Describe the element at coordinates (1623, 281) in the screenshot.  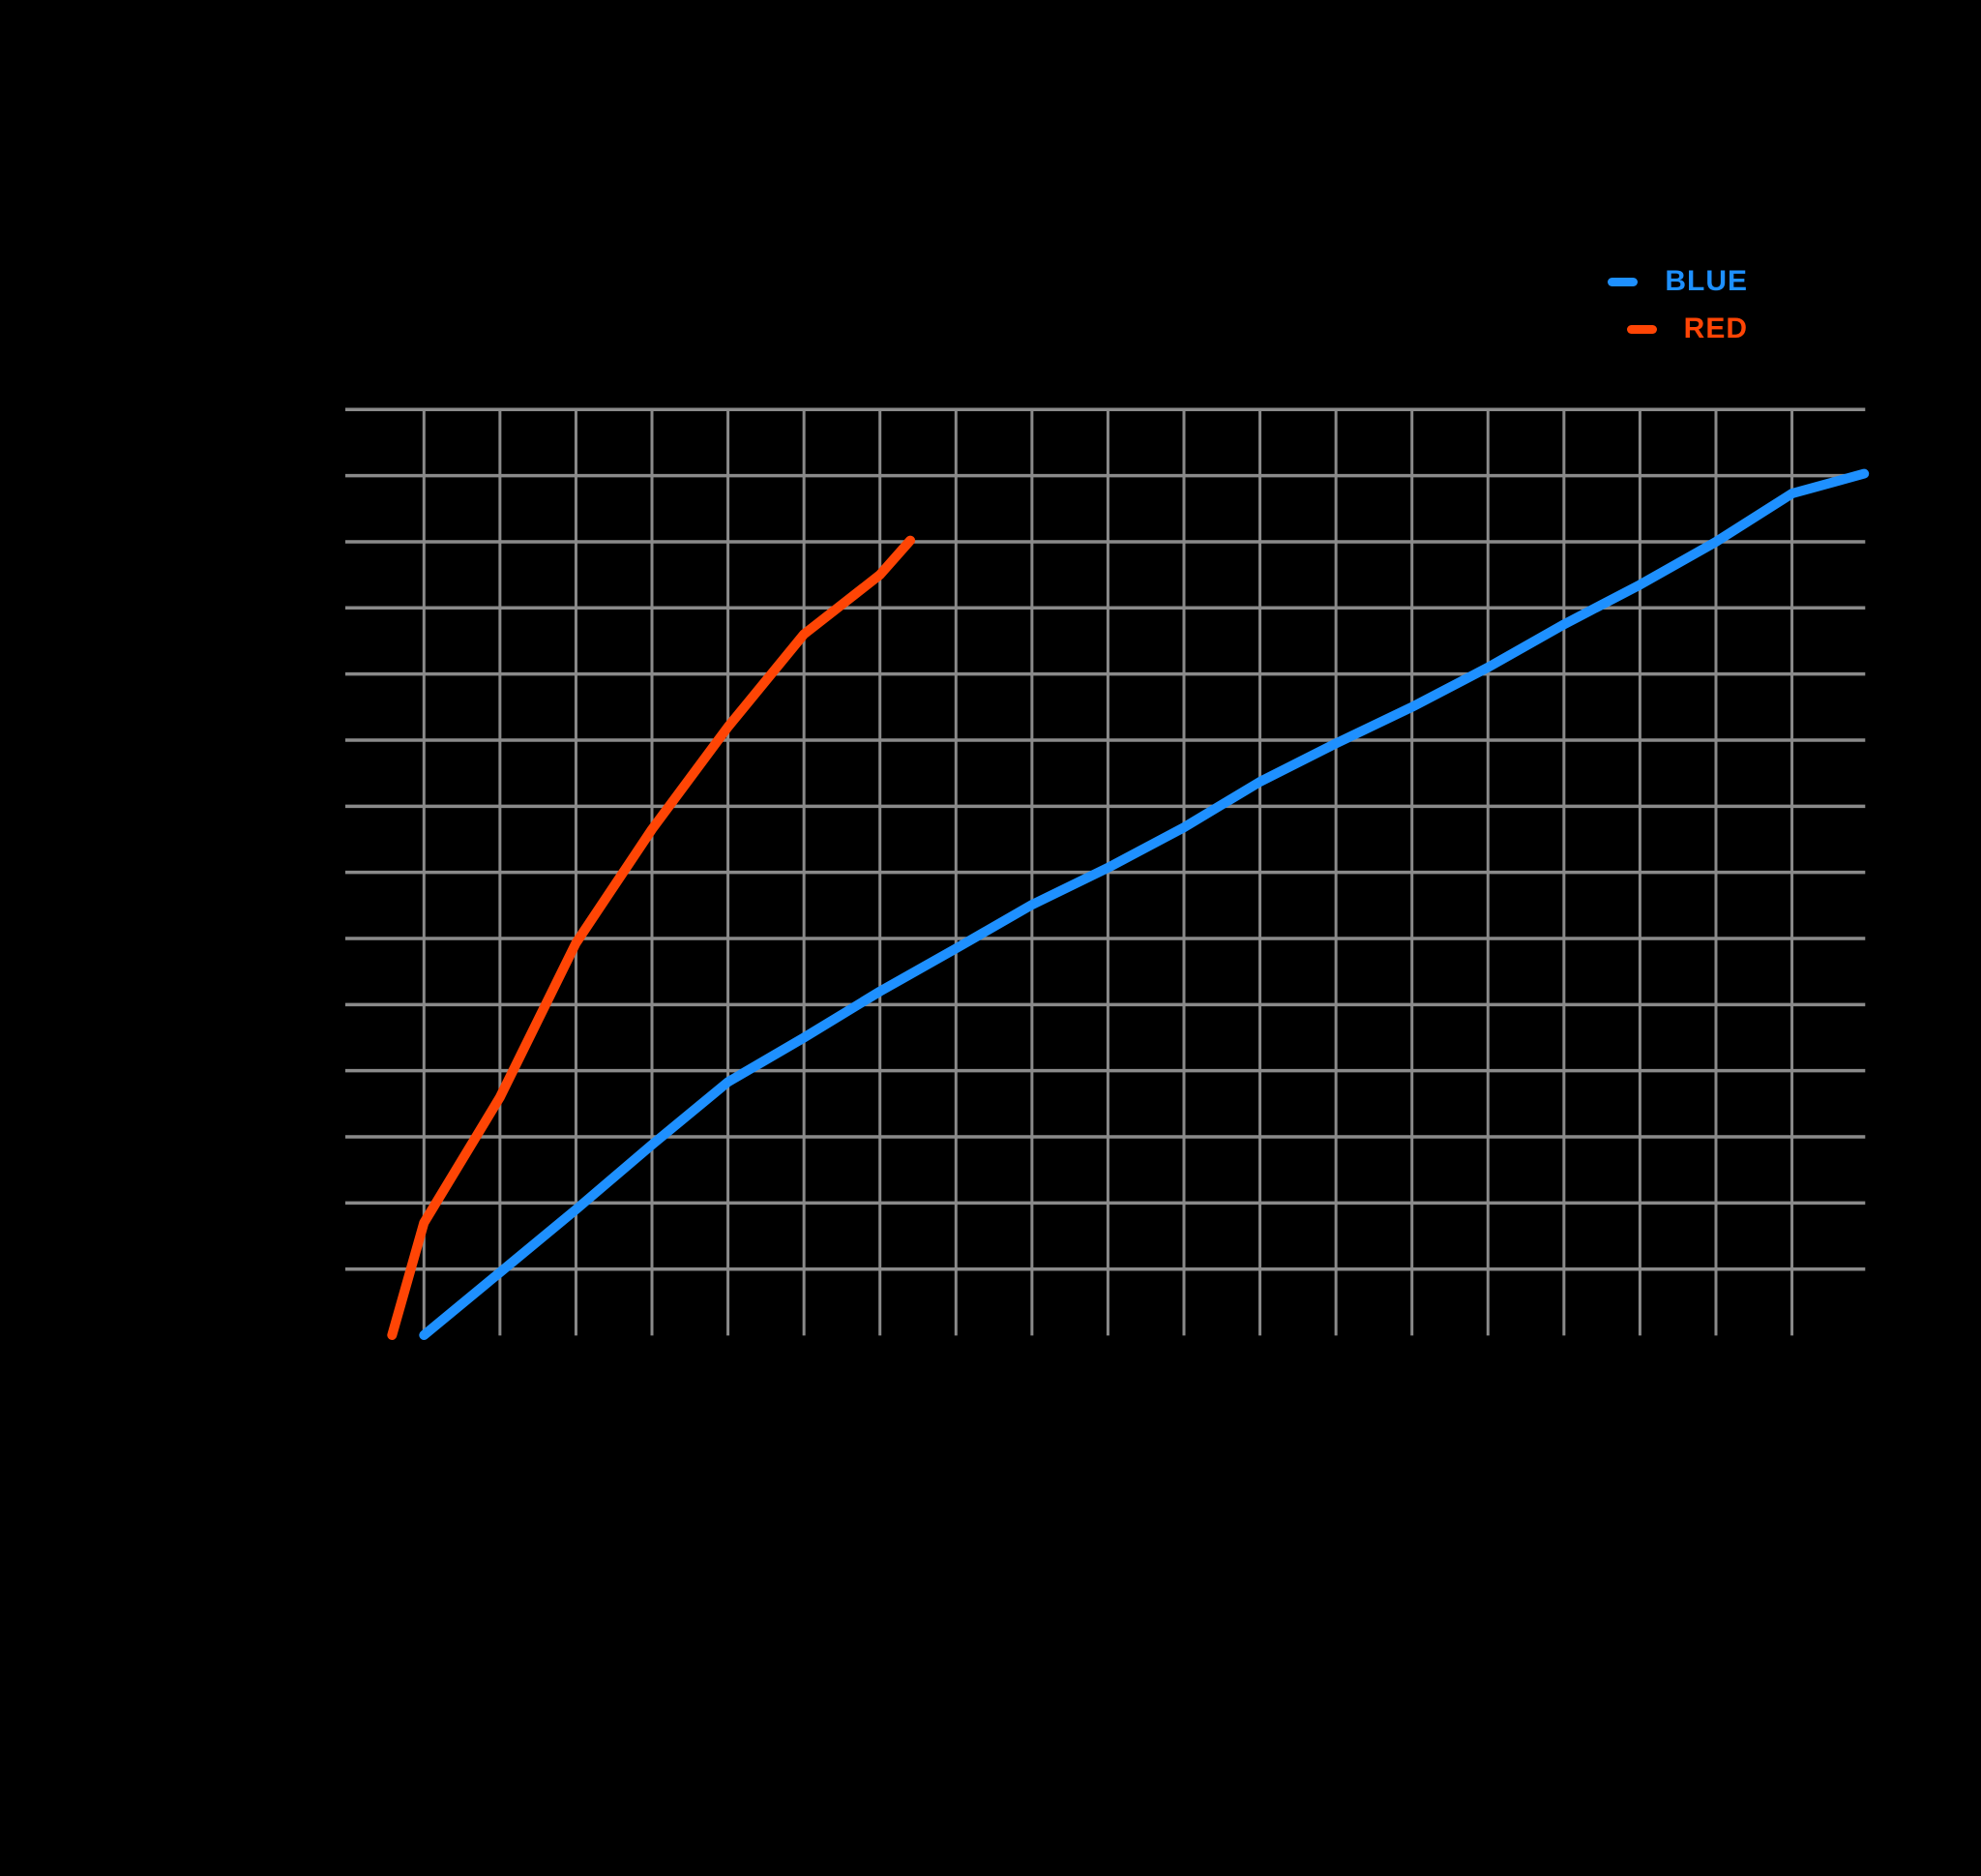
I see `legend-swatch-blue` at that location.